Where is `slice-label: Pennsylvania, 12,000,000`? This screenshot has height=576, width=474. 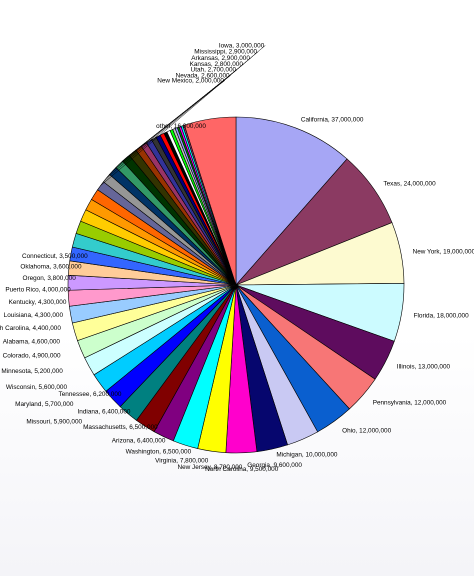
slice-label: Pennsylvania, 12,000,000 is located at coordinates (410, 402).